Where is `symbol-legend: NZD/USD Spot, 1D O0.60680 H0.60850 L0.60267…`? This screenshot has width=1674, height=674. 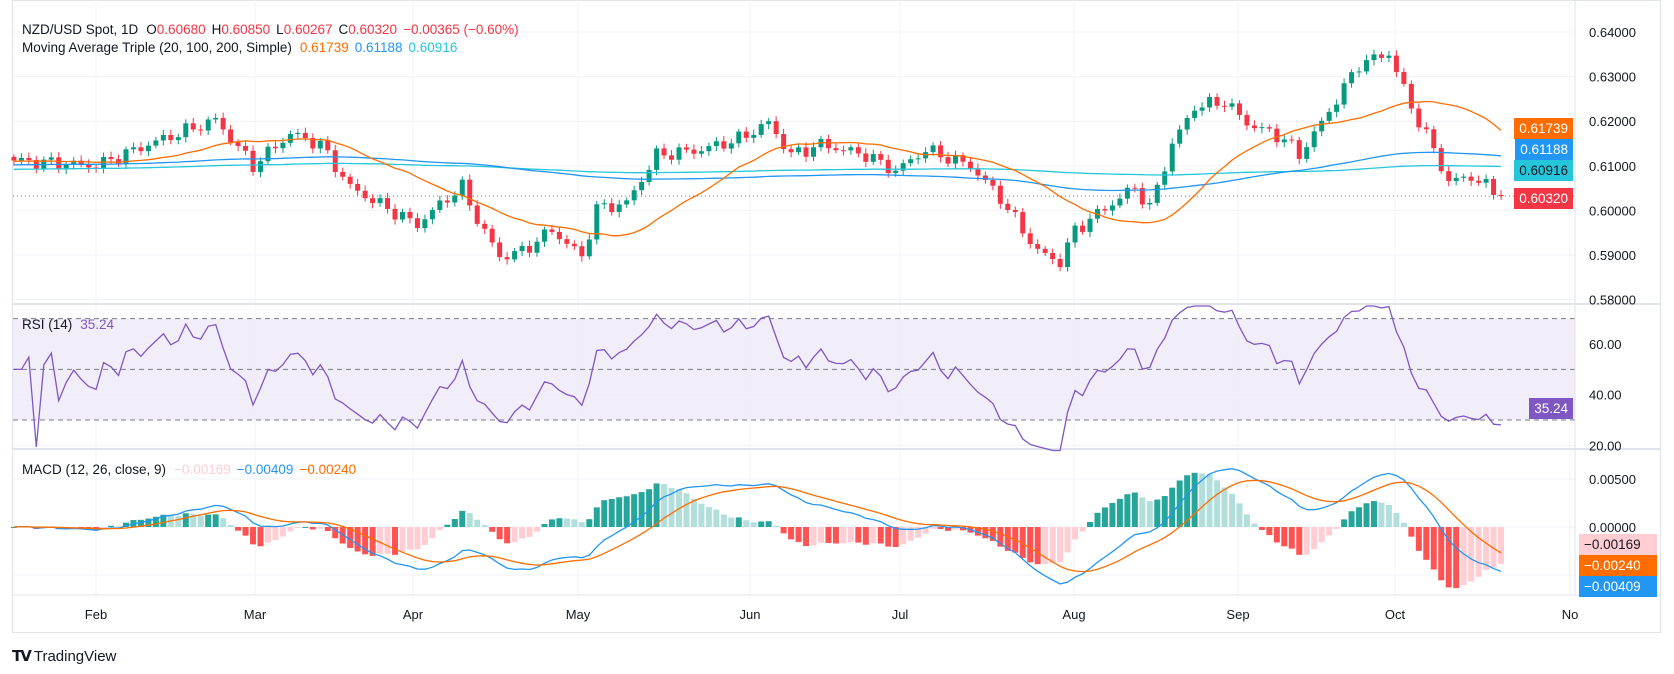
symbol-legend: NZD/USD Spot, 1D O0.60680 H0.60850 L0.60267… is located at coordinates (273, 29).